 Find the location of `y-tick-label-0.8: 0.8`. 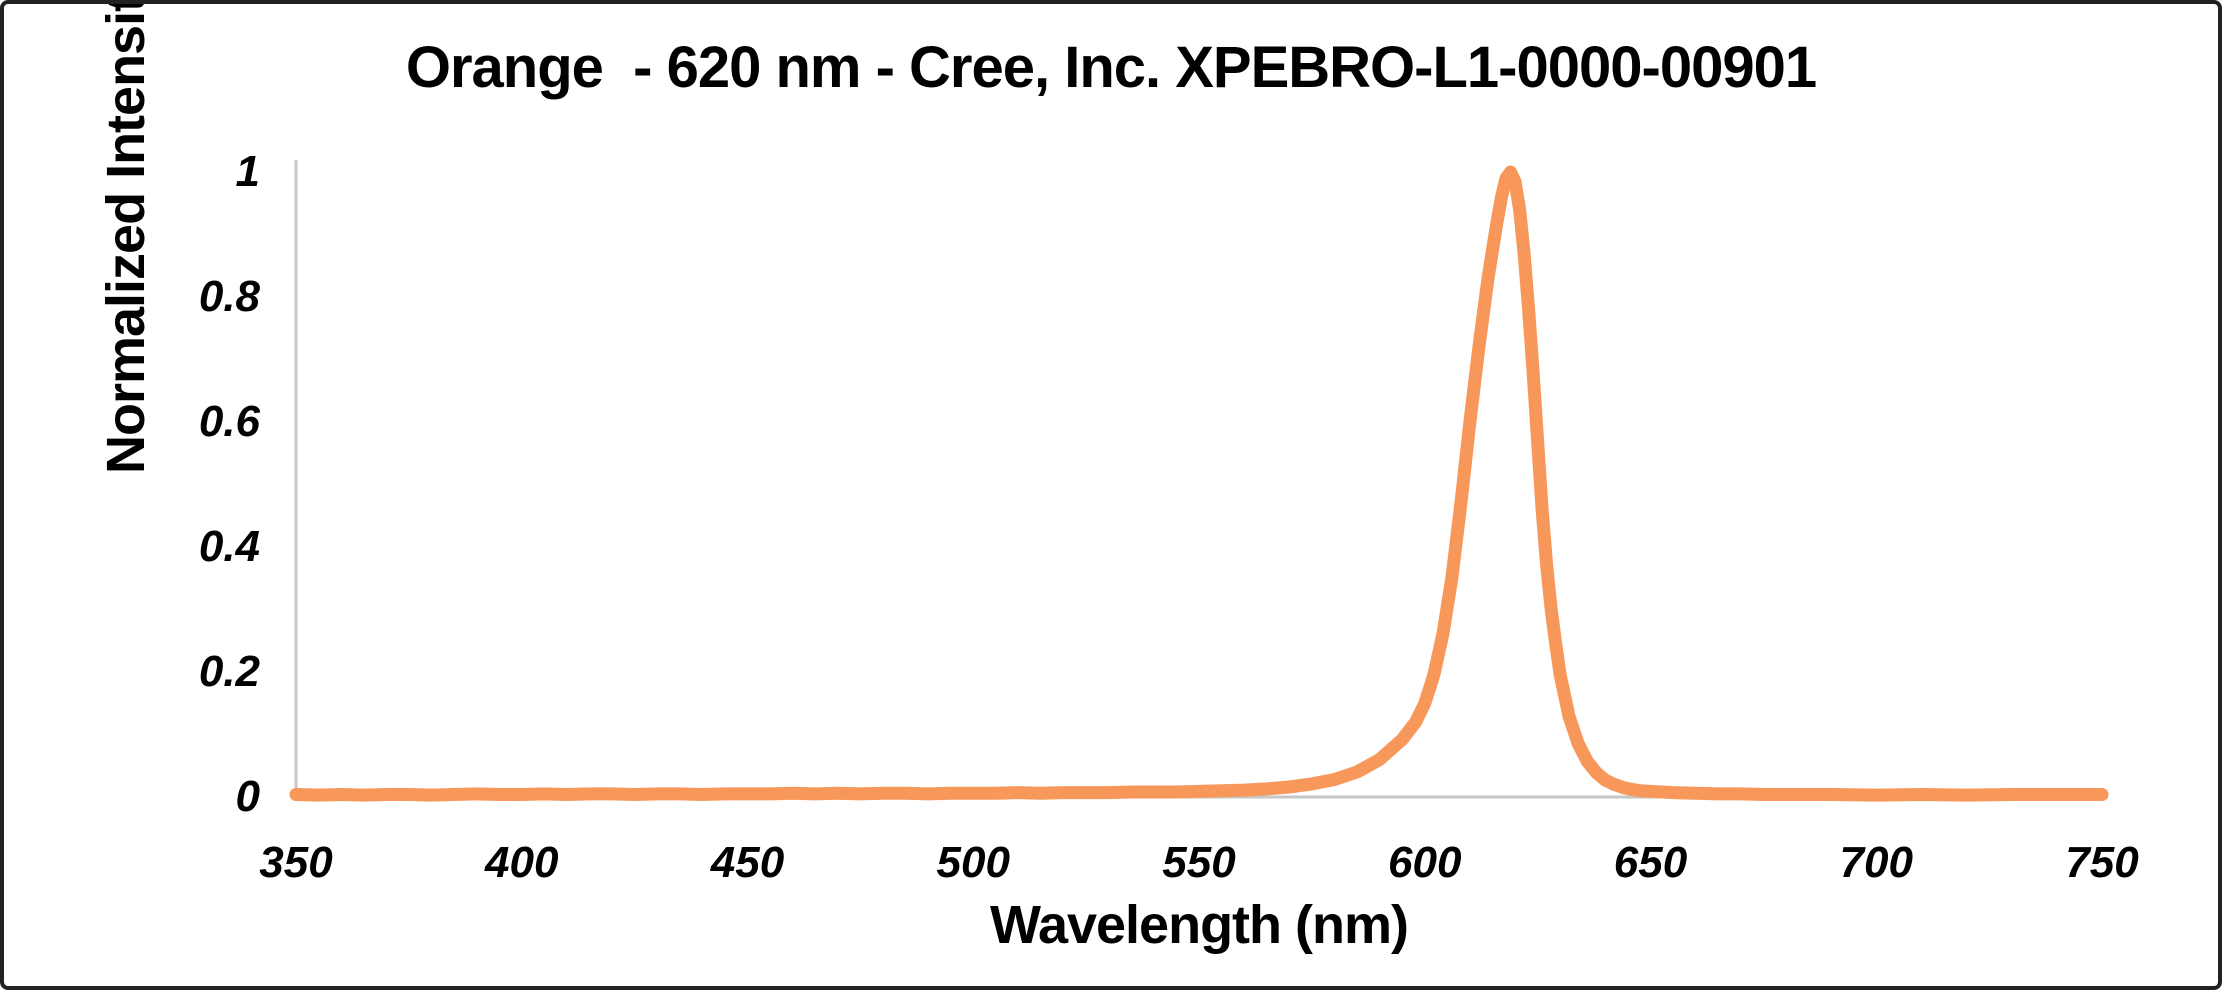

y-tick-label-0.8: 0.8 is located at coordinates (229, 296).